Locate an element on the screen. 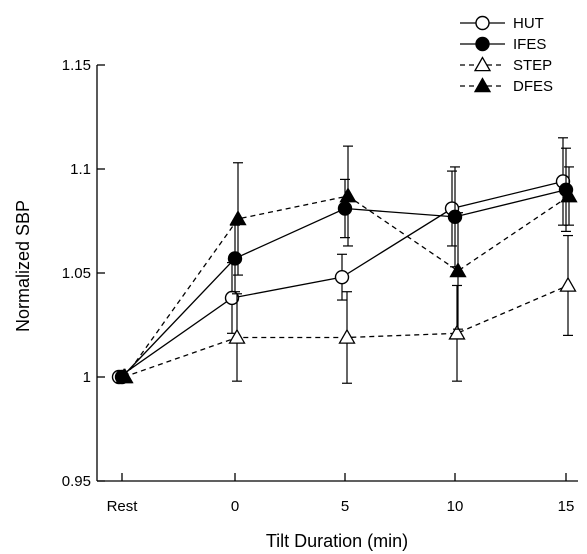  y-tick-label: 1.05 is located at coordinates (76, 273).